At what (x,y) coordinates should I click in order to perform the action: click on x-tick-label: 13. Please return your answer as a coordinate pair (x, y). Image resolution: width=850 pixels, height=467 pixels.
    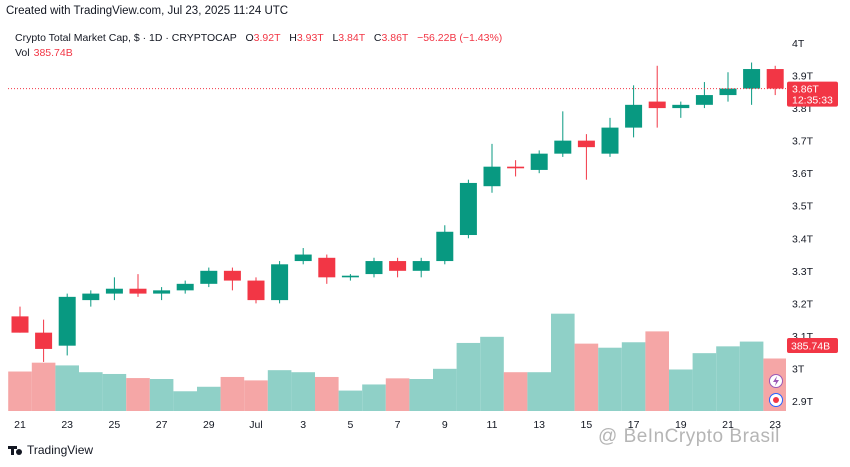
    Looking at the image, I should click on (539, 425).